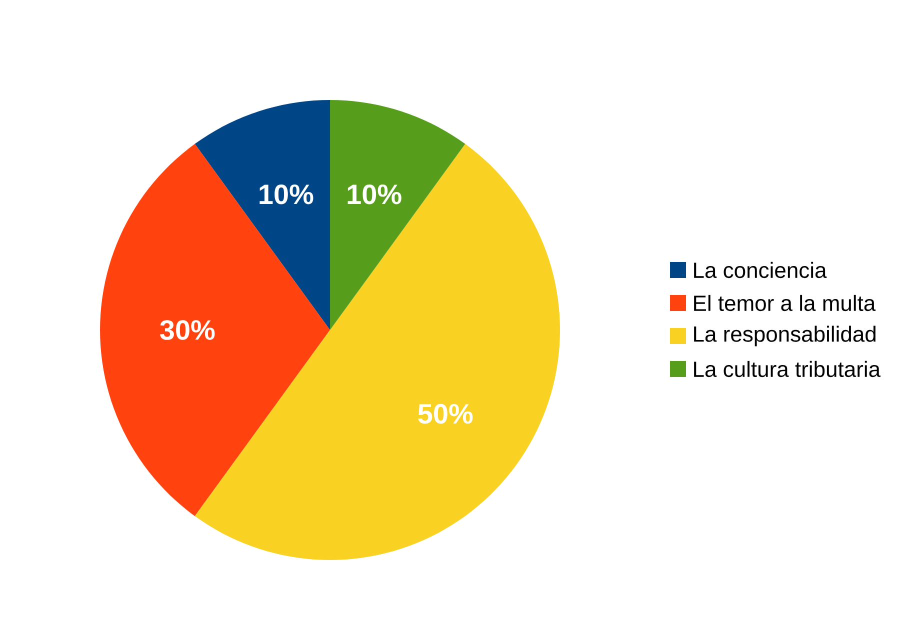 This screenshot has width=923, height=625. Describe the element at coordinates (187, 330) in the screenshot. I see `data-label: 30%` at that location.